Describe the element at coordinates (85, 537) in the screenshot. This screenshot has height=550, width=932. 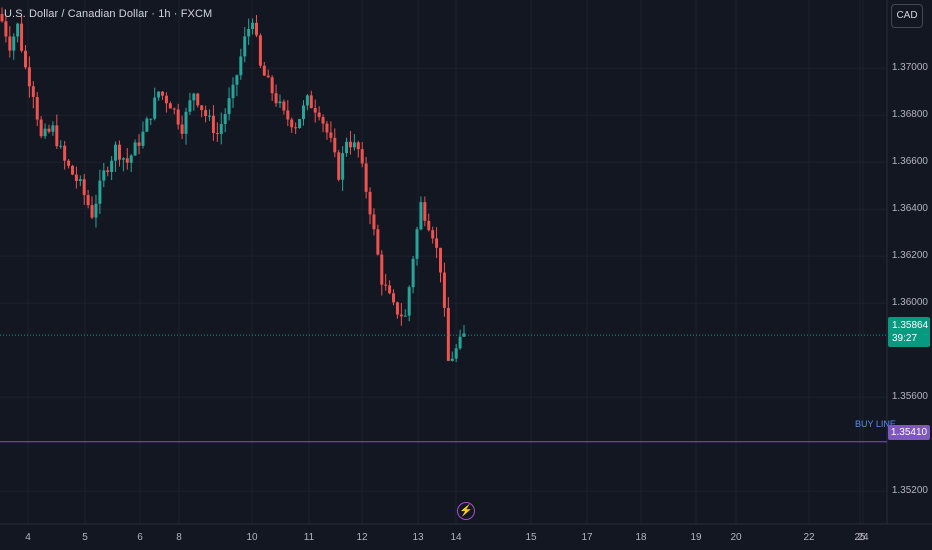
I see `time-axis-label: 5` at that location.